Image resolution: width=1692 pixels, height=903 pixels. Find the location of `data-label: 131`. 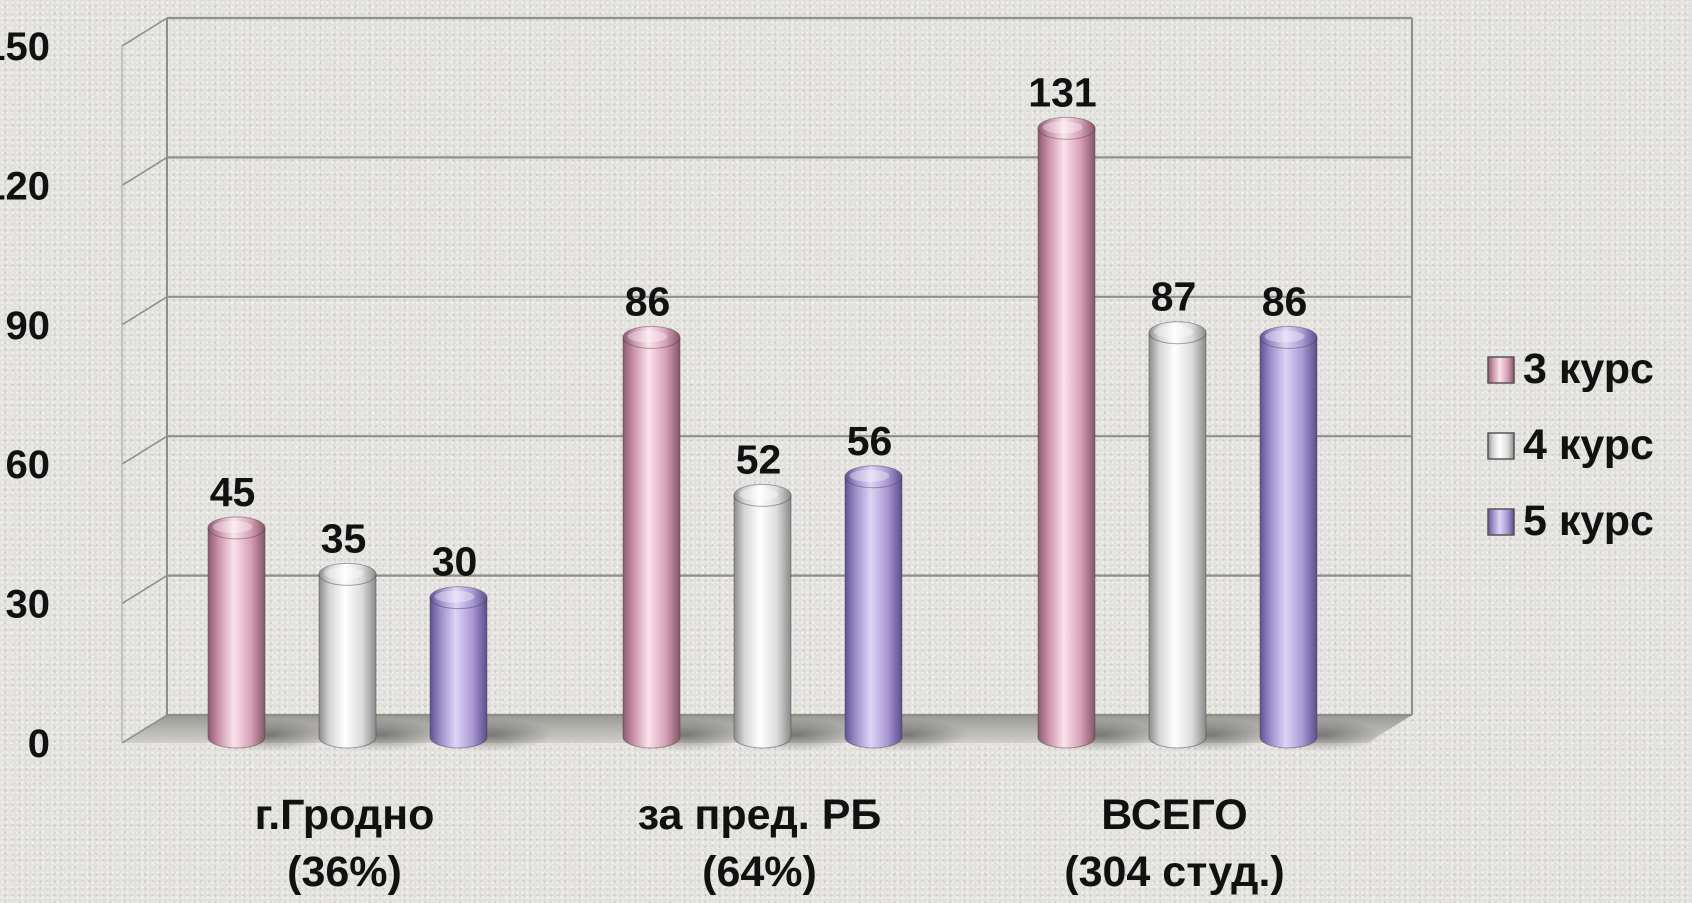

data-label: 131 is located at coordinates (1062, 92).